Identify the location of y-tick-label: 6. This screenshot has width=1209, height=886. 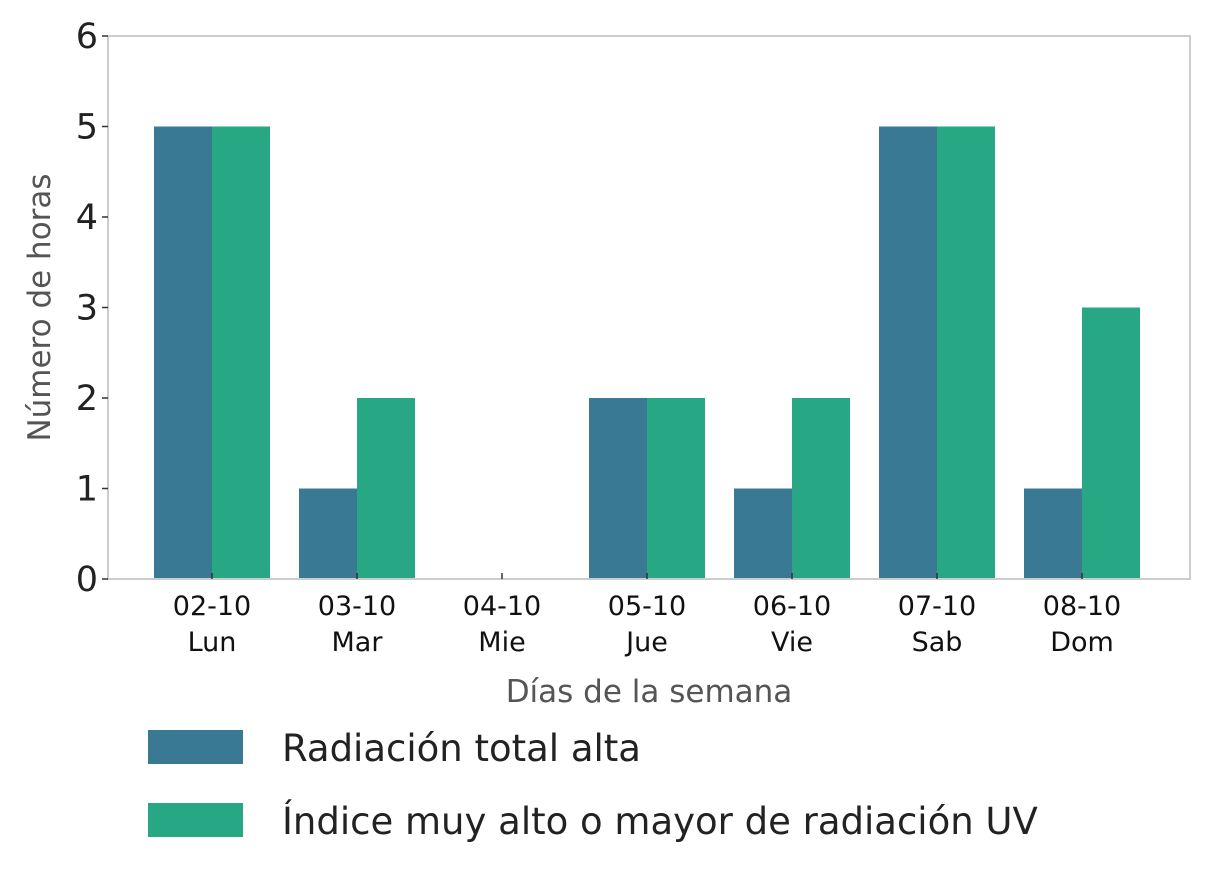
(87, 37).